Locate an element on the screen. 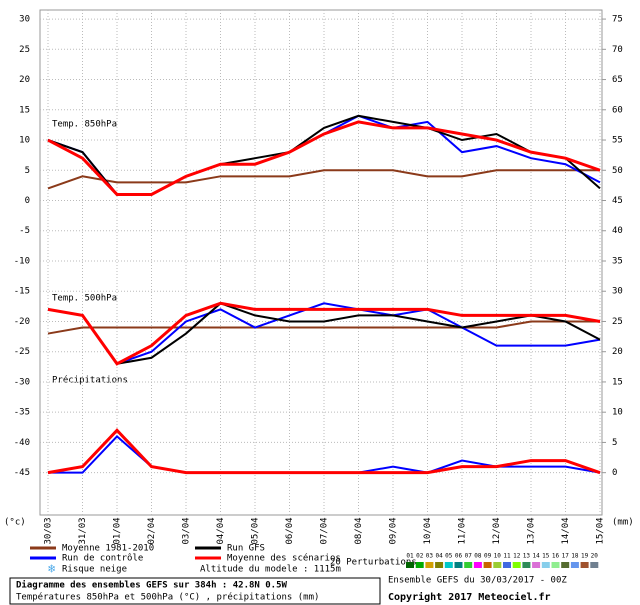 Image resolution: width=640 pixels, height=605 pixels. info-box is located at coordinates (195, 591).